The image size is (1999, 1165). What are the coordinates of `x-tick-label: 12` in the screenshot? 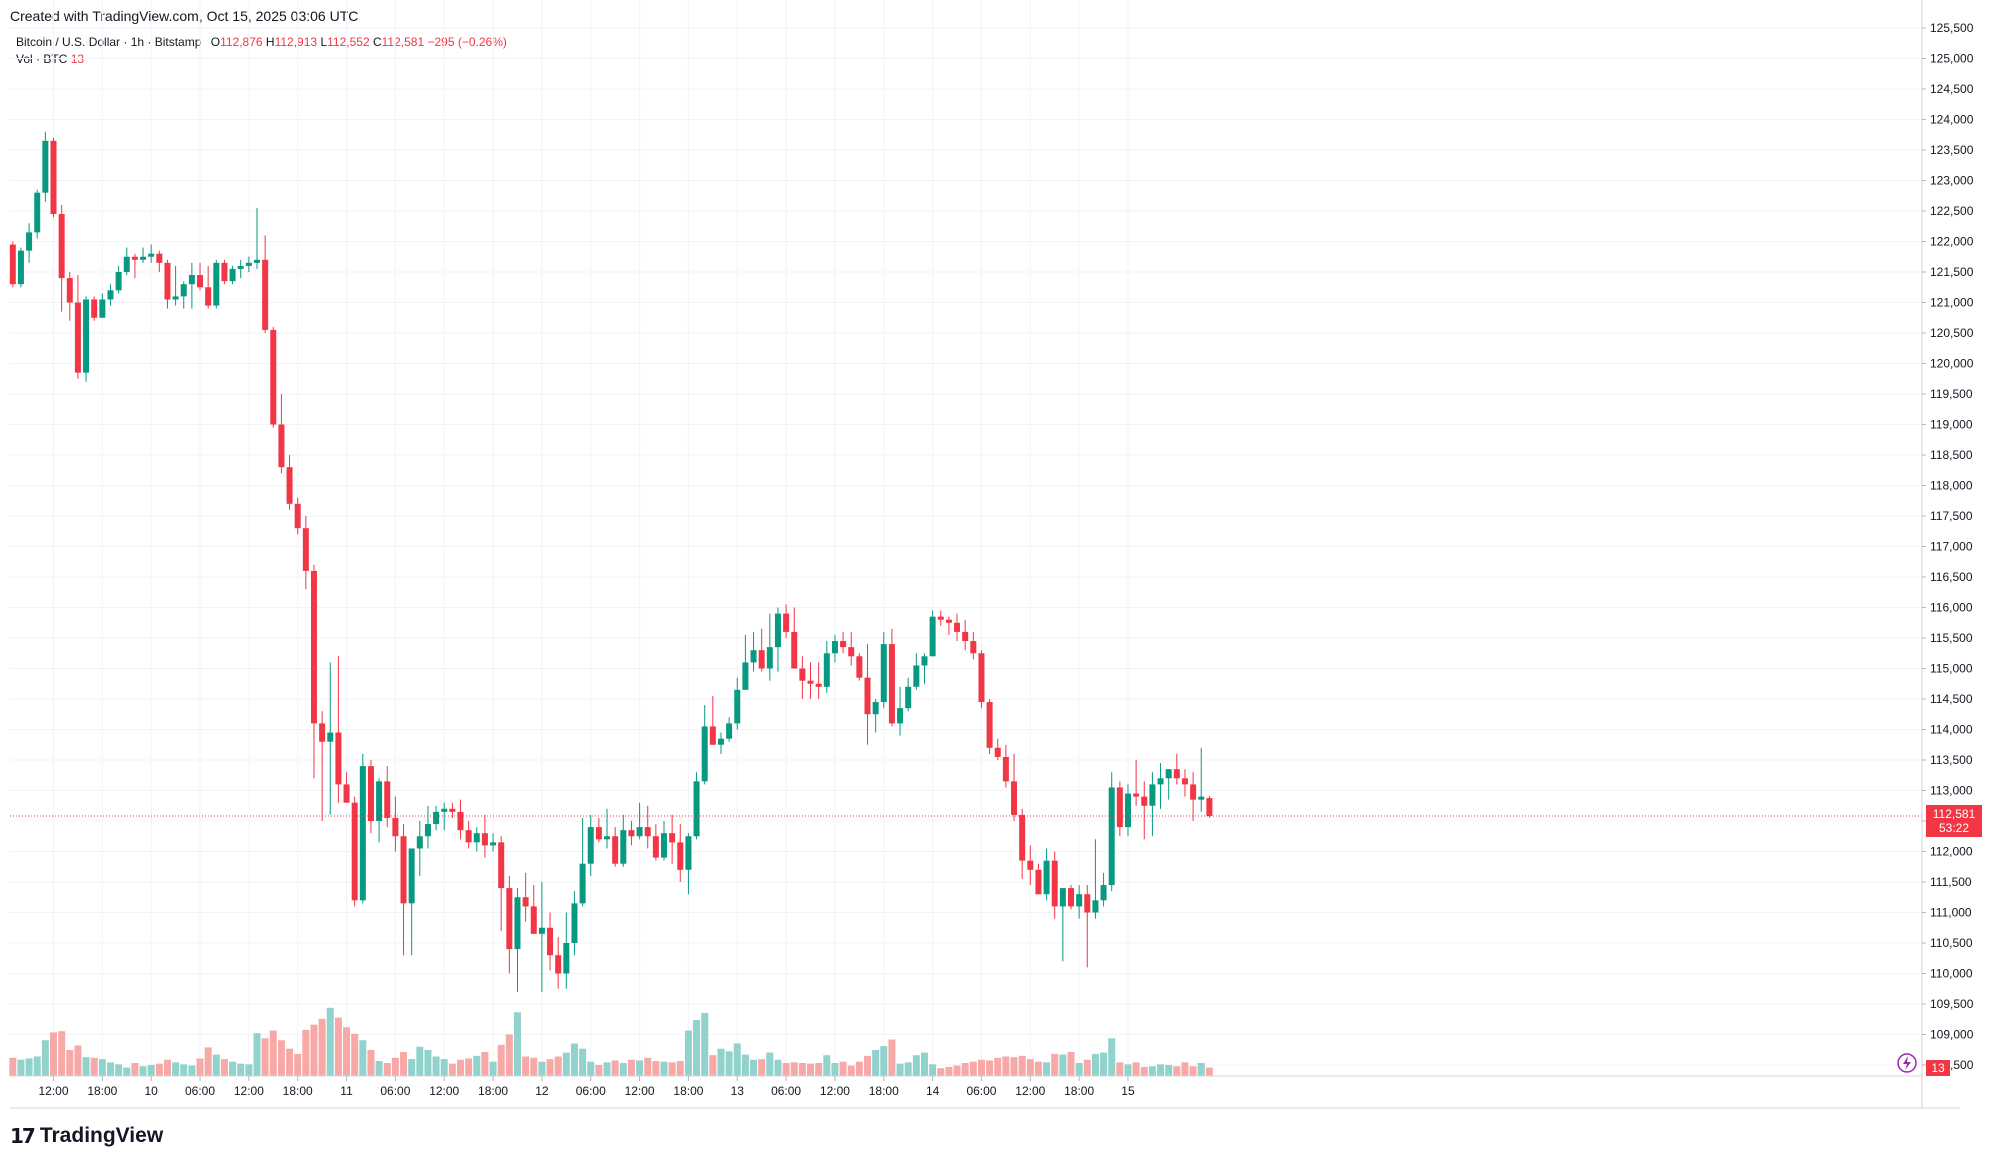 It's located at (542, 1091).